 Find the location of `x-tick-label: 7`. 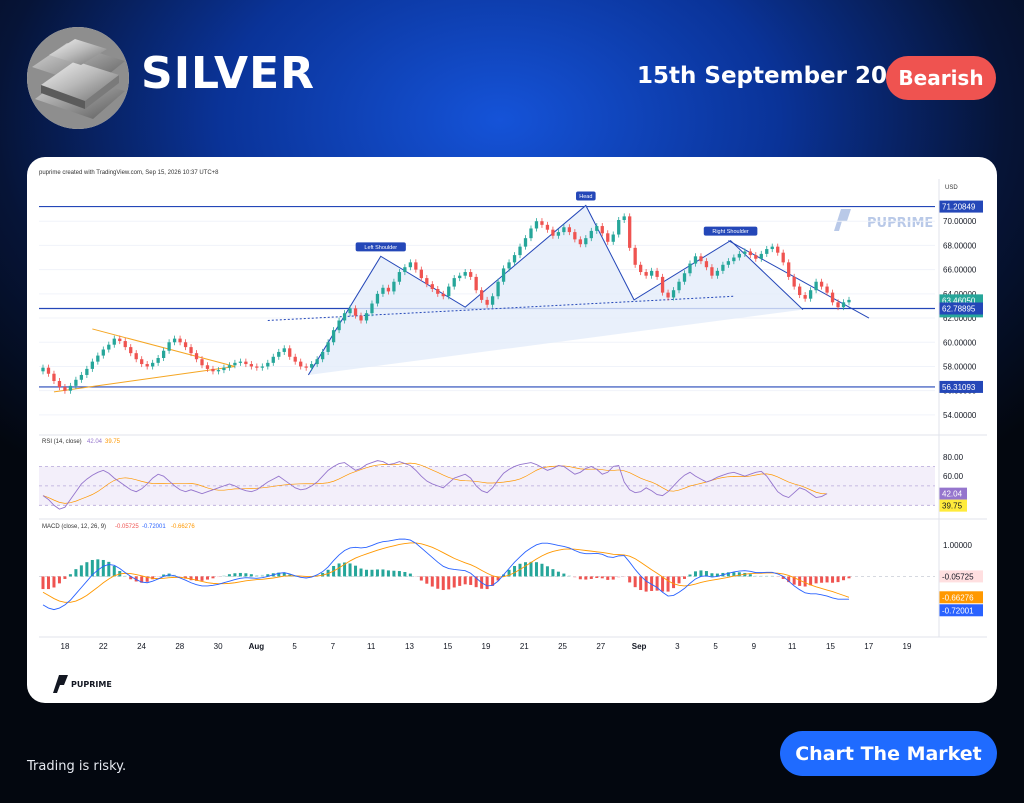

x-tick-label: 7 is located at coordinates (333, 646).